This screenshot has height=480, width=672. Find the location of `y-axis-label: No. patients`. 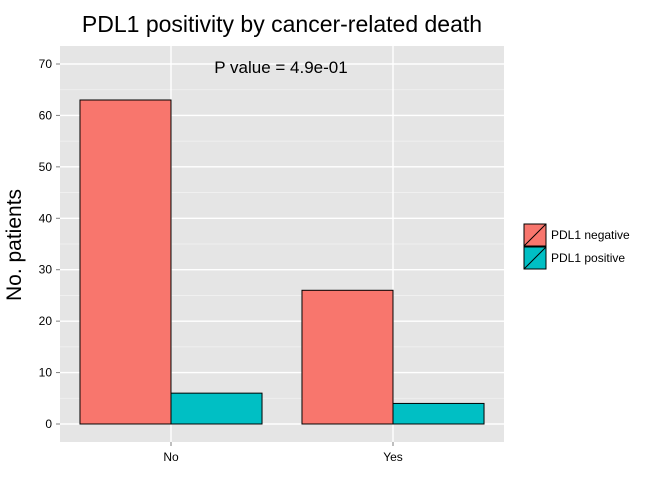

y-axis-label: No. patients is located at coordinates (14, 245).